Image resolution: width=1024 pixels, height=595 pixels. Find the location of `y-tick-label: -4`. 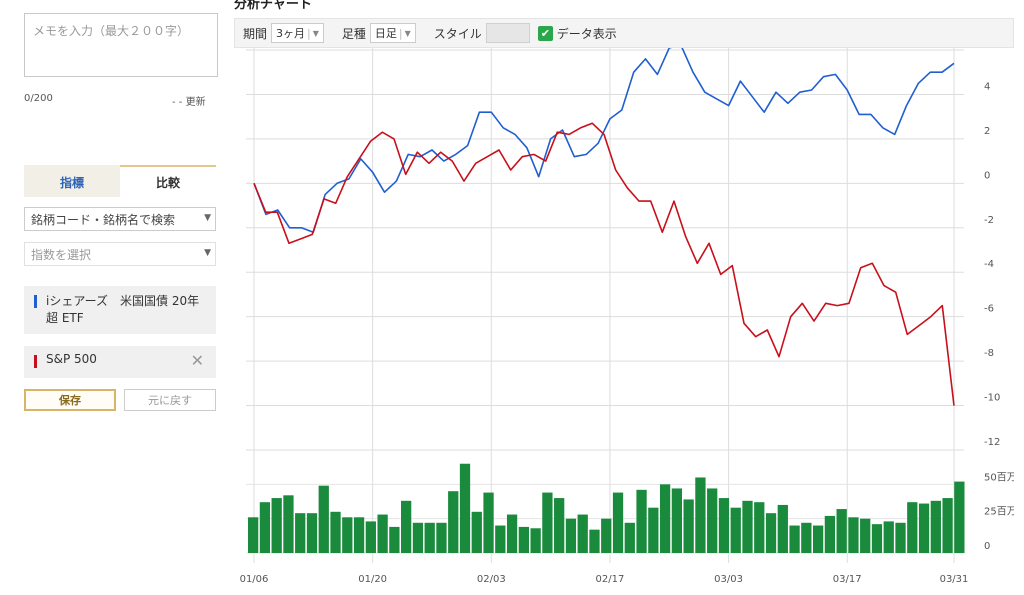

y-tick-label: -4 is located at coordinates (989, 264).